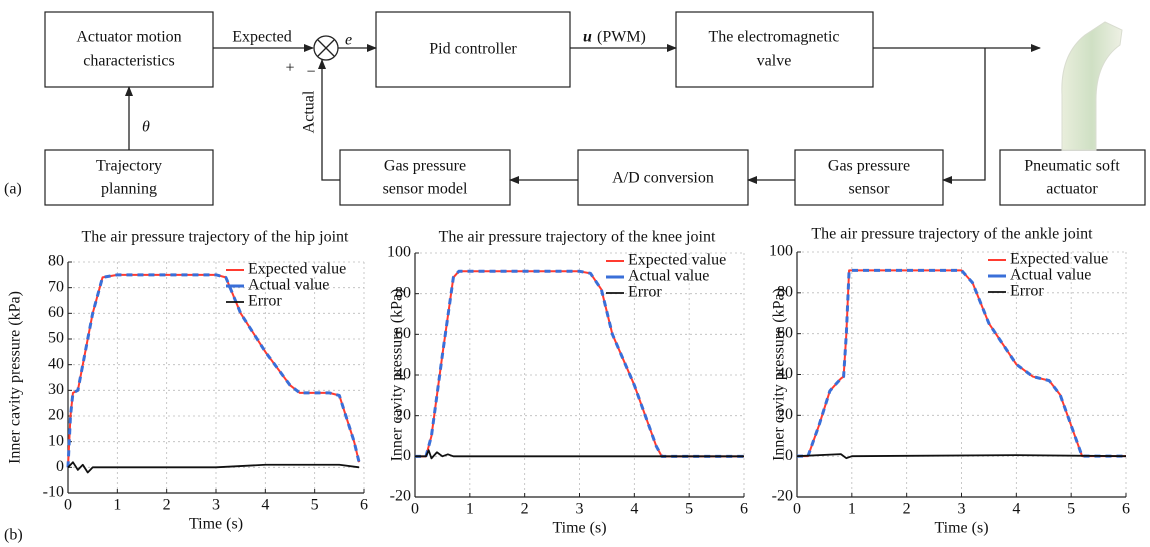 The image size is (1150, 547). What do you see at coordinates (56, 286) in the screenshot?
I see `y-tick-label: 70` at bounding box center [56, 286].